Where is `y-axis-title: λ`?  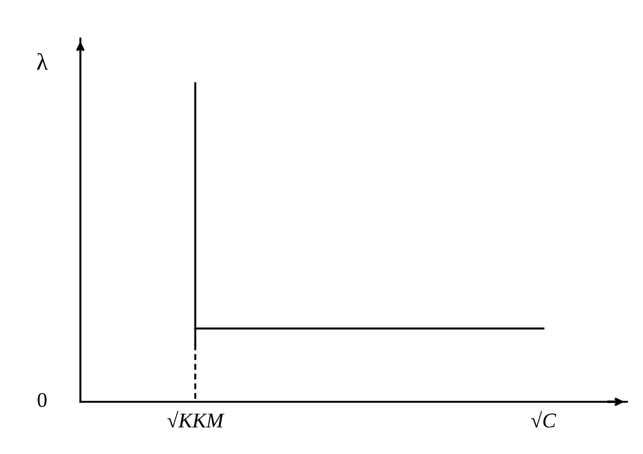 y-axis-title: λ is located at coordinates (42, 61).